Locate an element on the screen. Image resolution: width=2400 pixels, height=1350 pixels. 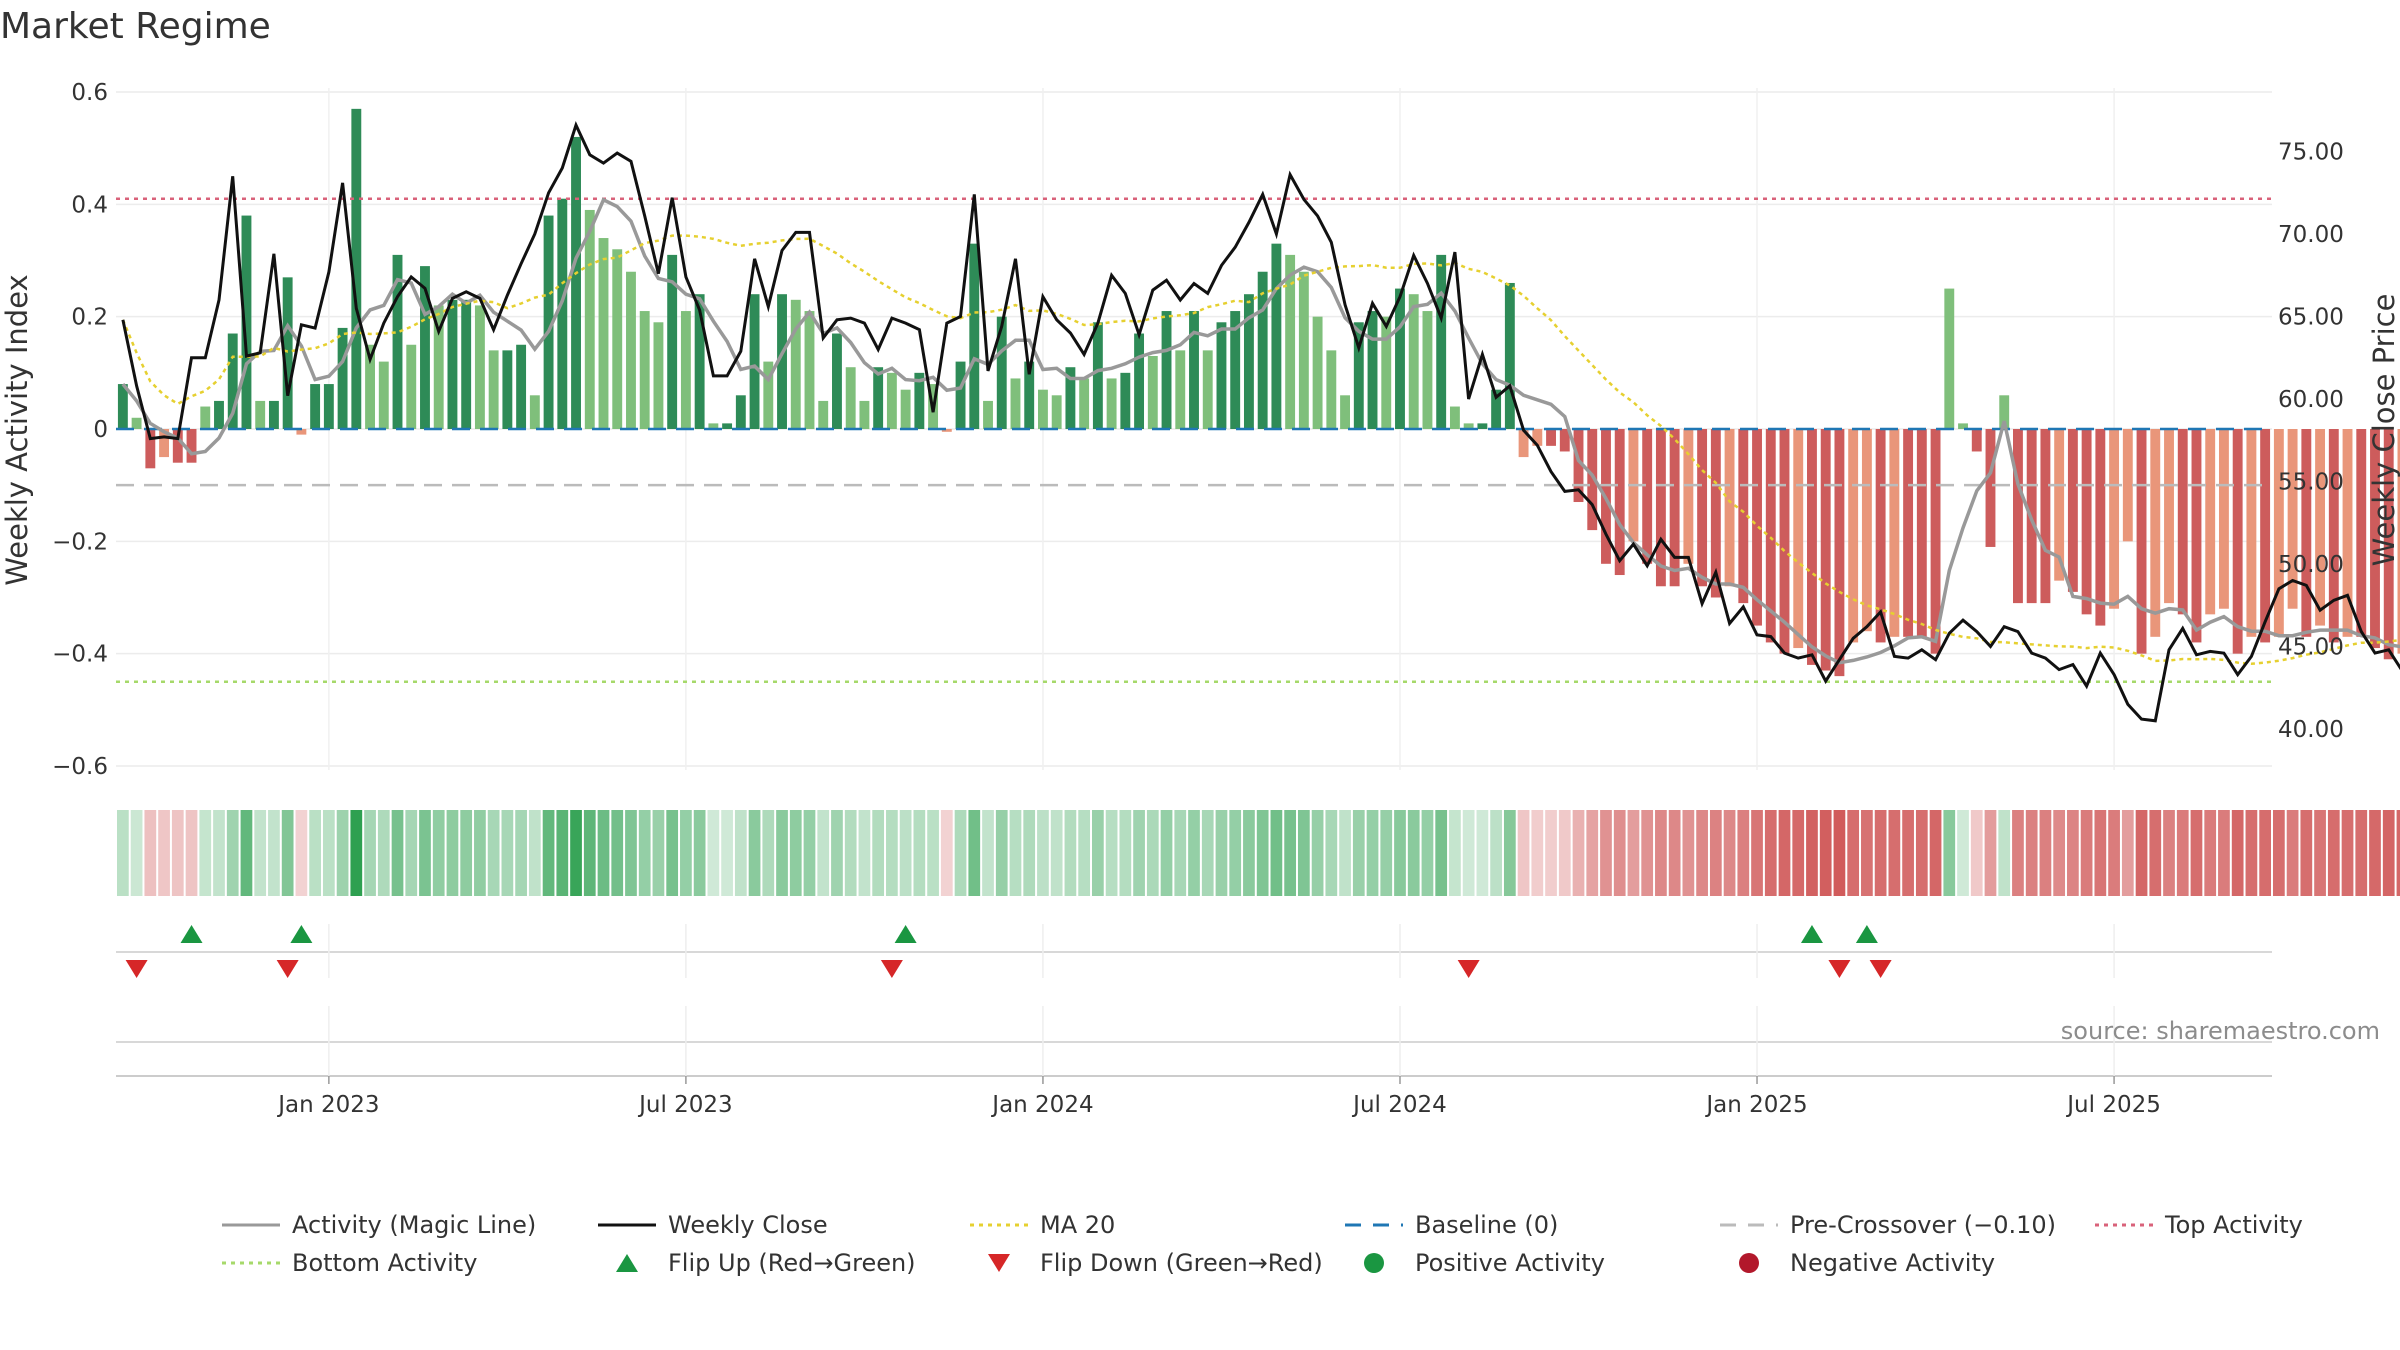
left-tick-label: 0.6 is located at coordinates (89, 93).